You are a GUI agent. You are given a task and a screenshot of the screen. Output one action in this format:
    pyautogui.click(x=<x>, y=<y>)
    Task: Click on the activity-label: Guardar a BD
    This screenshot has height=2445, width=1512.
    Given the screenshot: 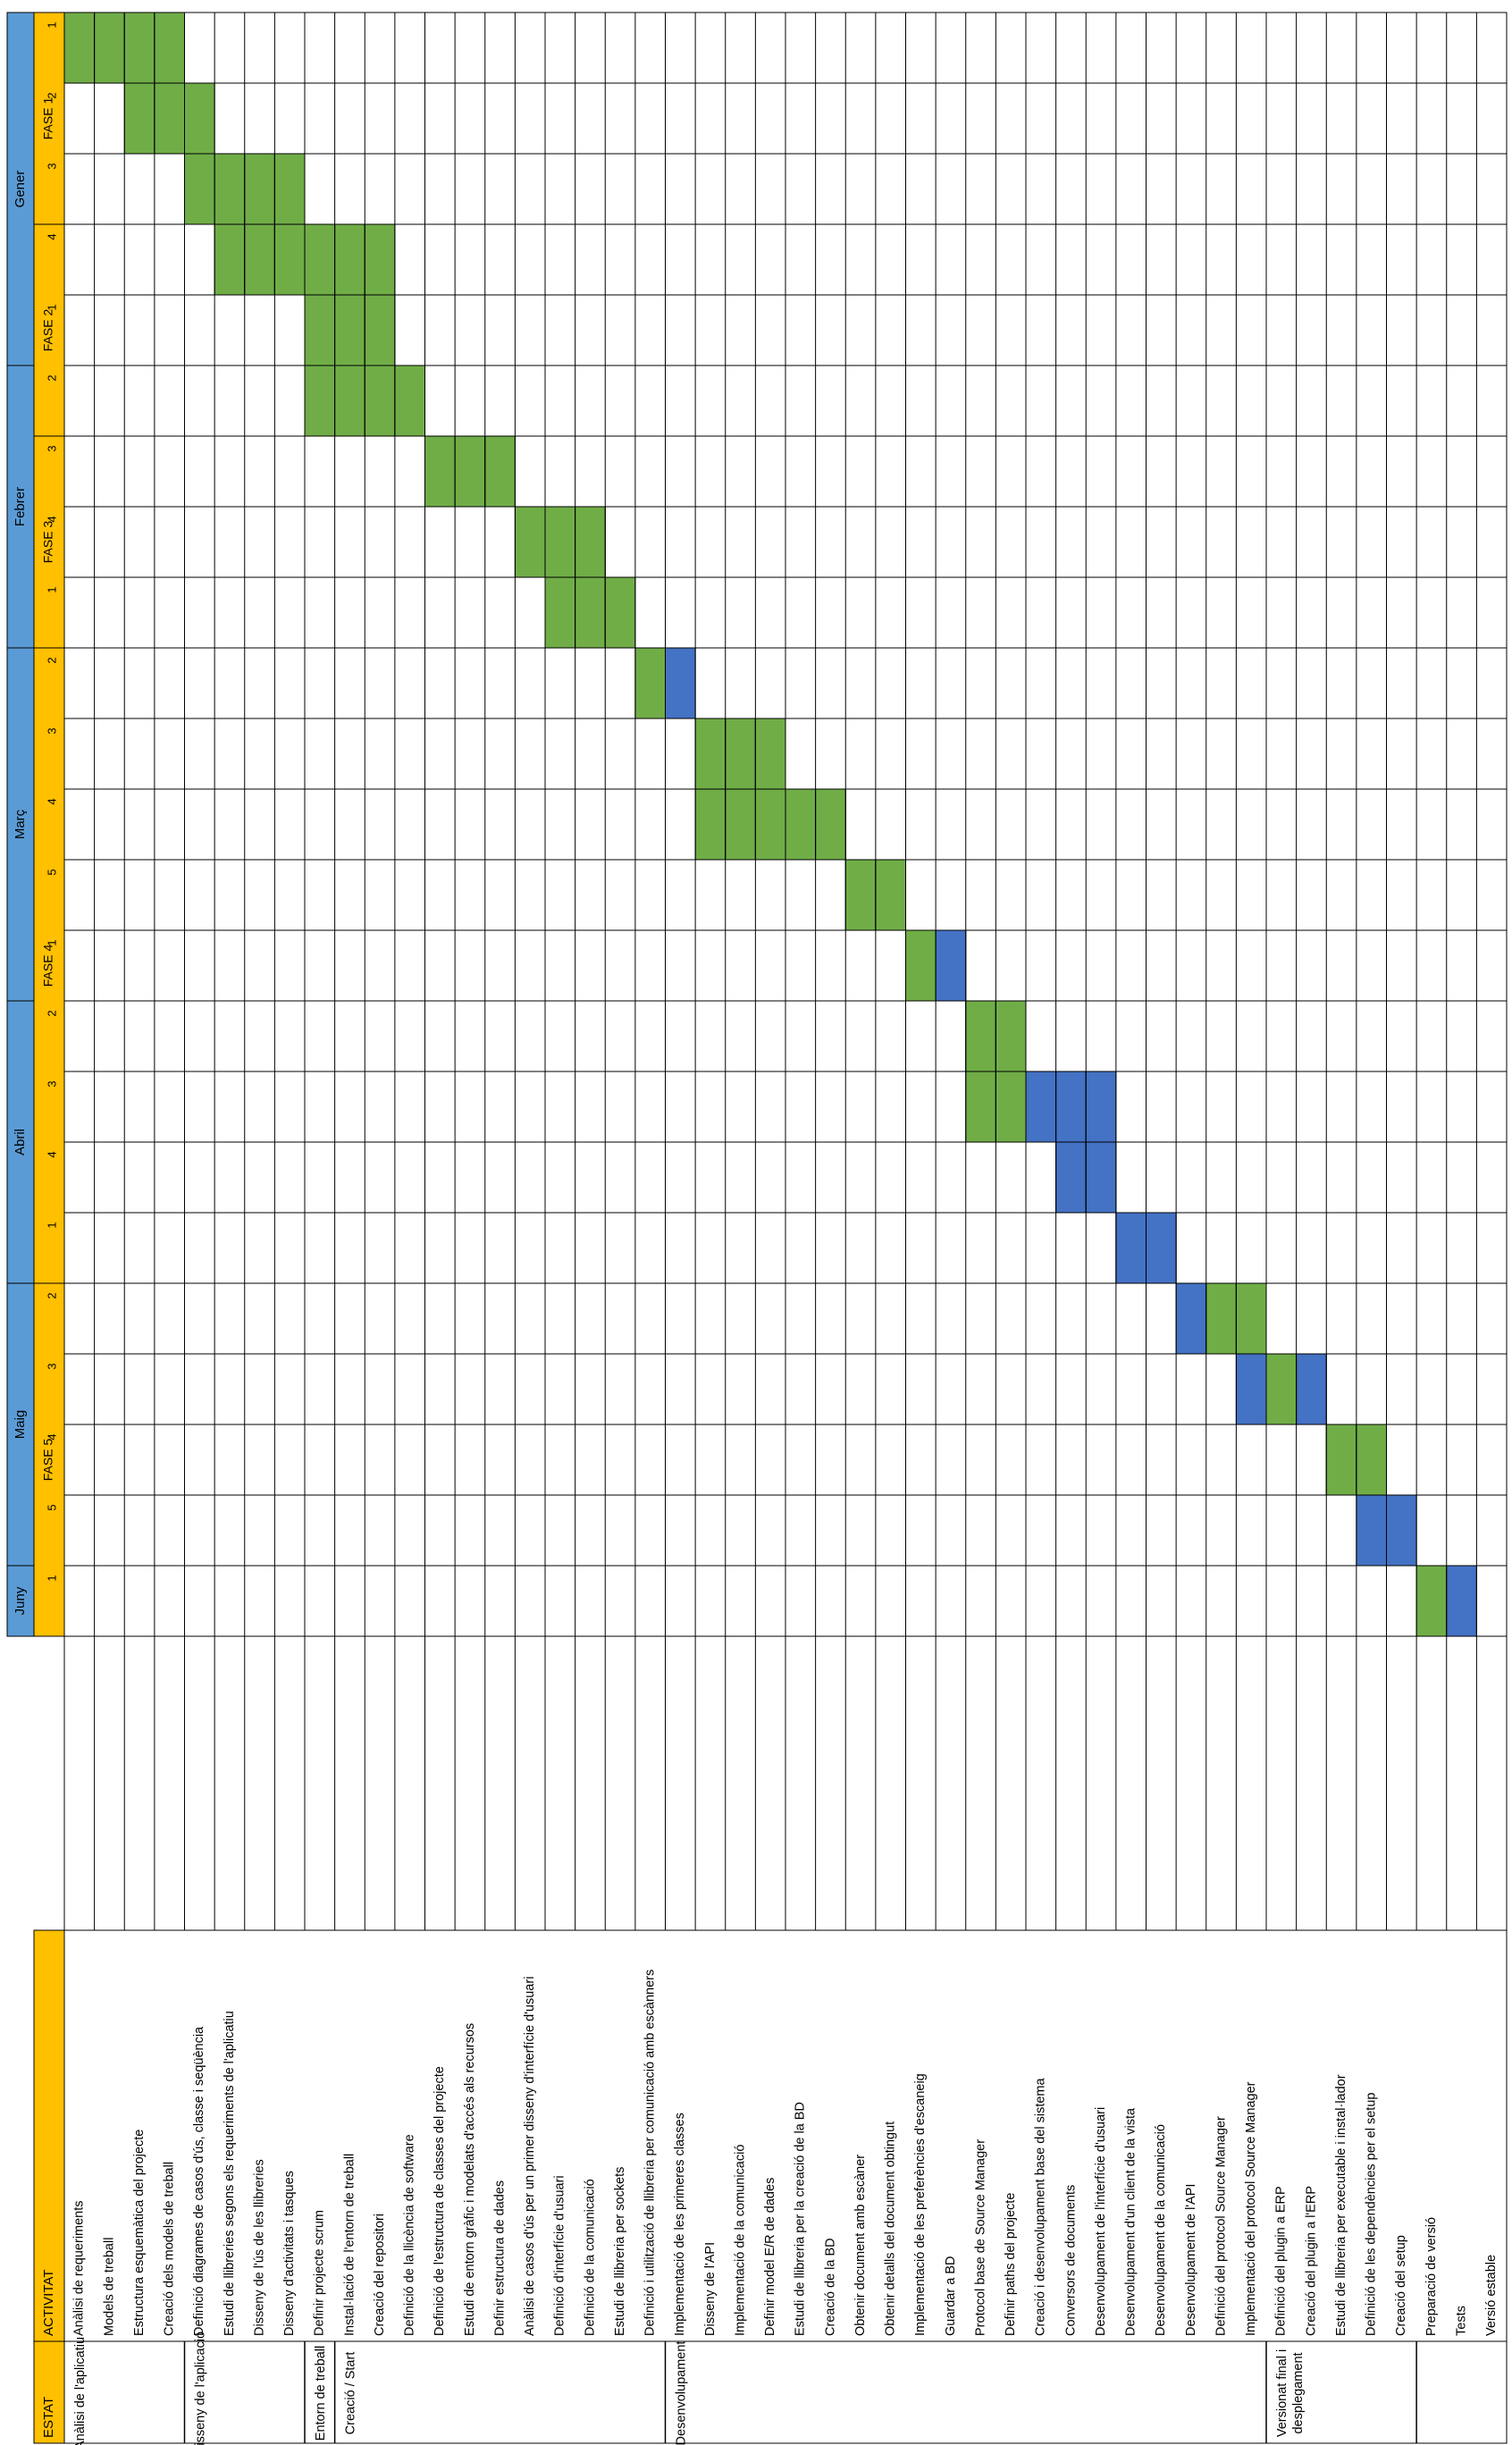 What is the action you would take?
    pyautogui.click(x=951, y=2296)
    